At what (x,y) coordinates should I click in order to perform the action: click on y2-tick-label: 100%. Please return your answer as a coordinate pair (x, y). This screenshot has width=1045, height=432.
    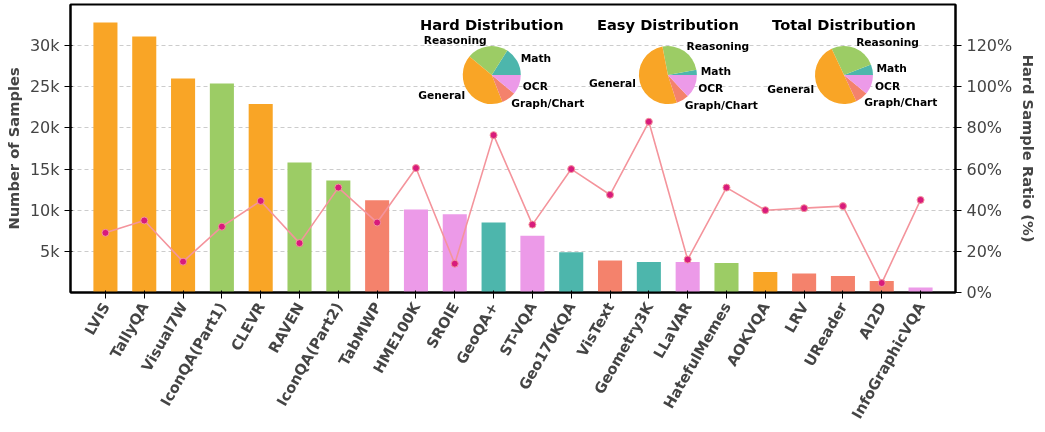
    Looking at the image, I should click on (989, 87).